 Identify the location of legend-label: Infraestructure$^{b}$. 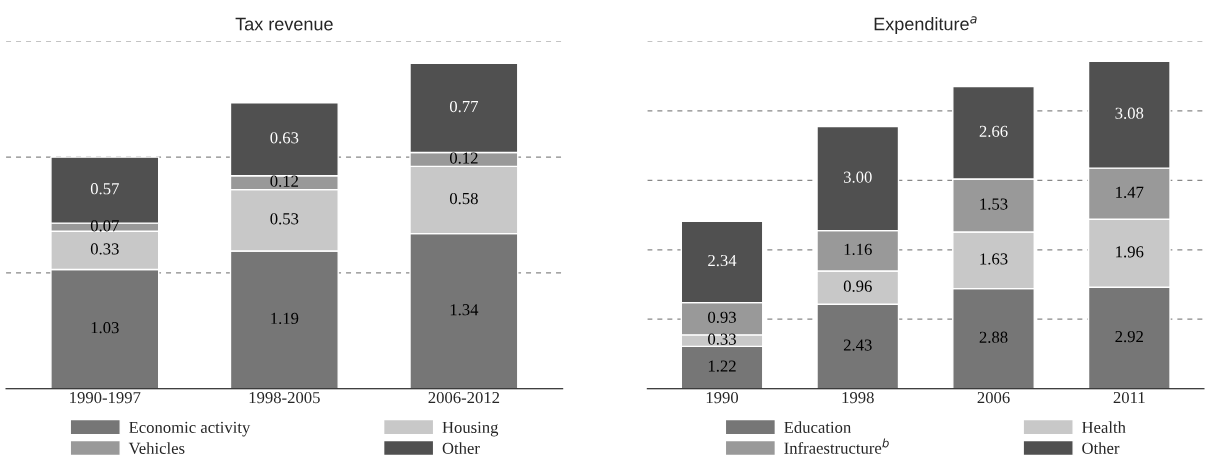
(836, 446).